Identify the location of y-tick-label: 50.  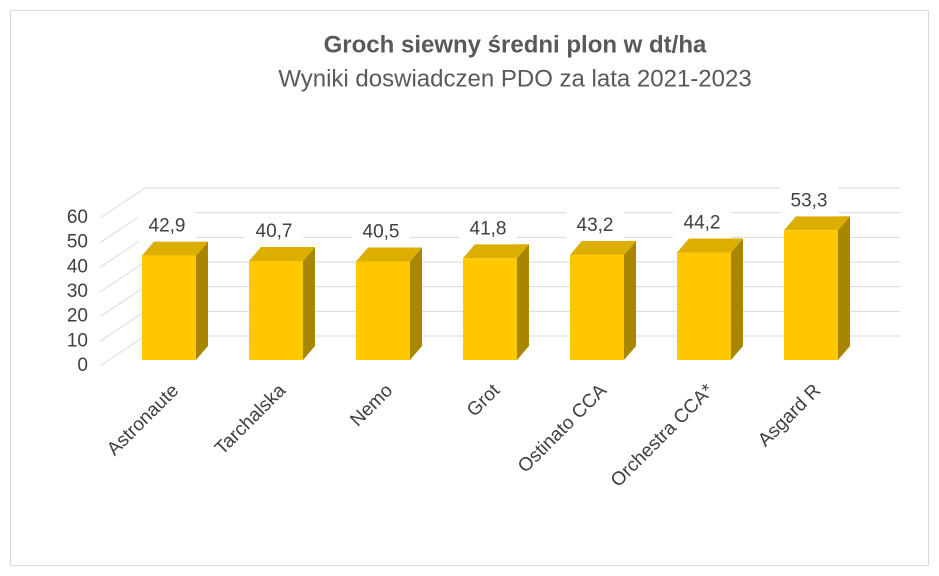
(77, 242).